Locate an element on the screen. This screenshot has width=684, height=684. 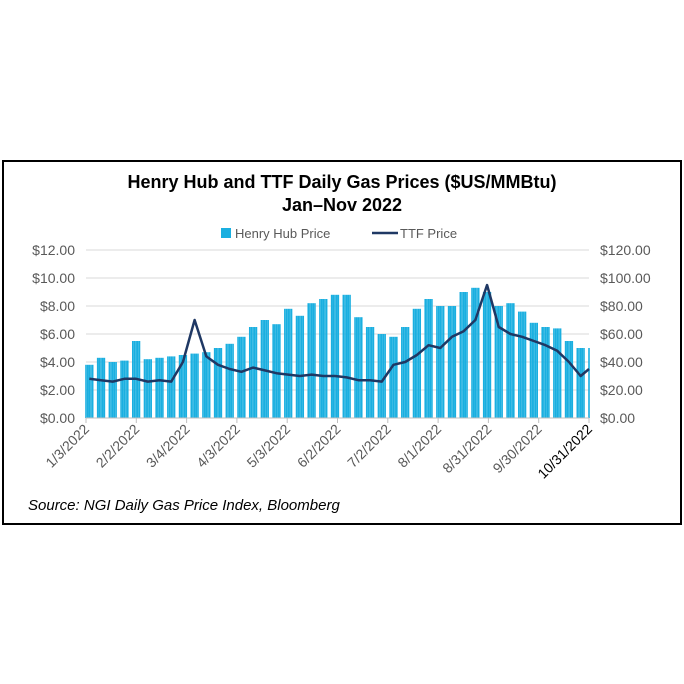
x-tick-label: 2/2/2022 is located at coordinates (118, 446).